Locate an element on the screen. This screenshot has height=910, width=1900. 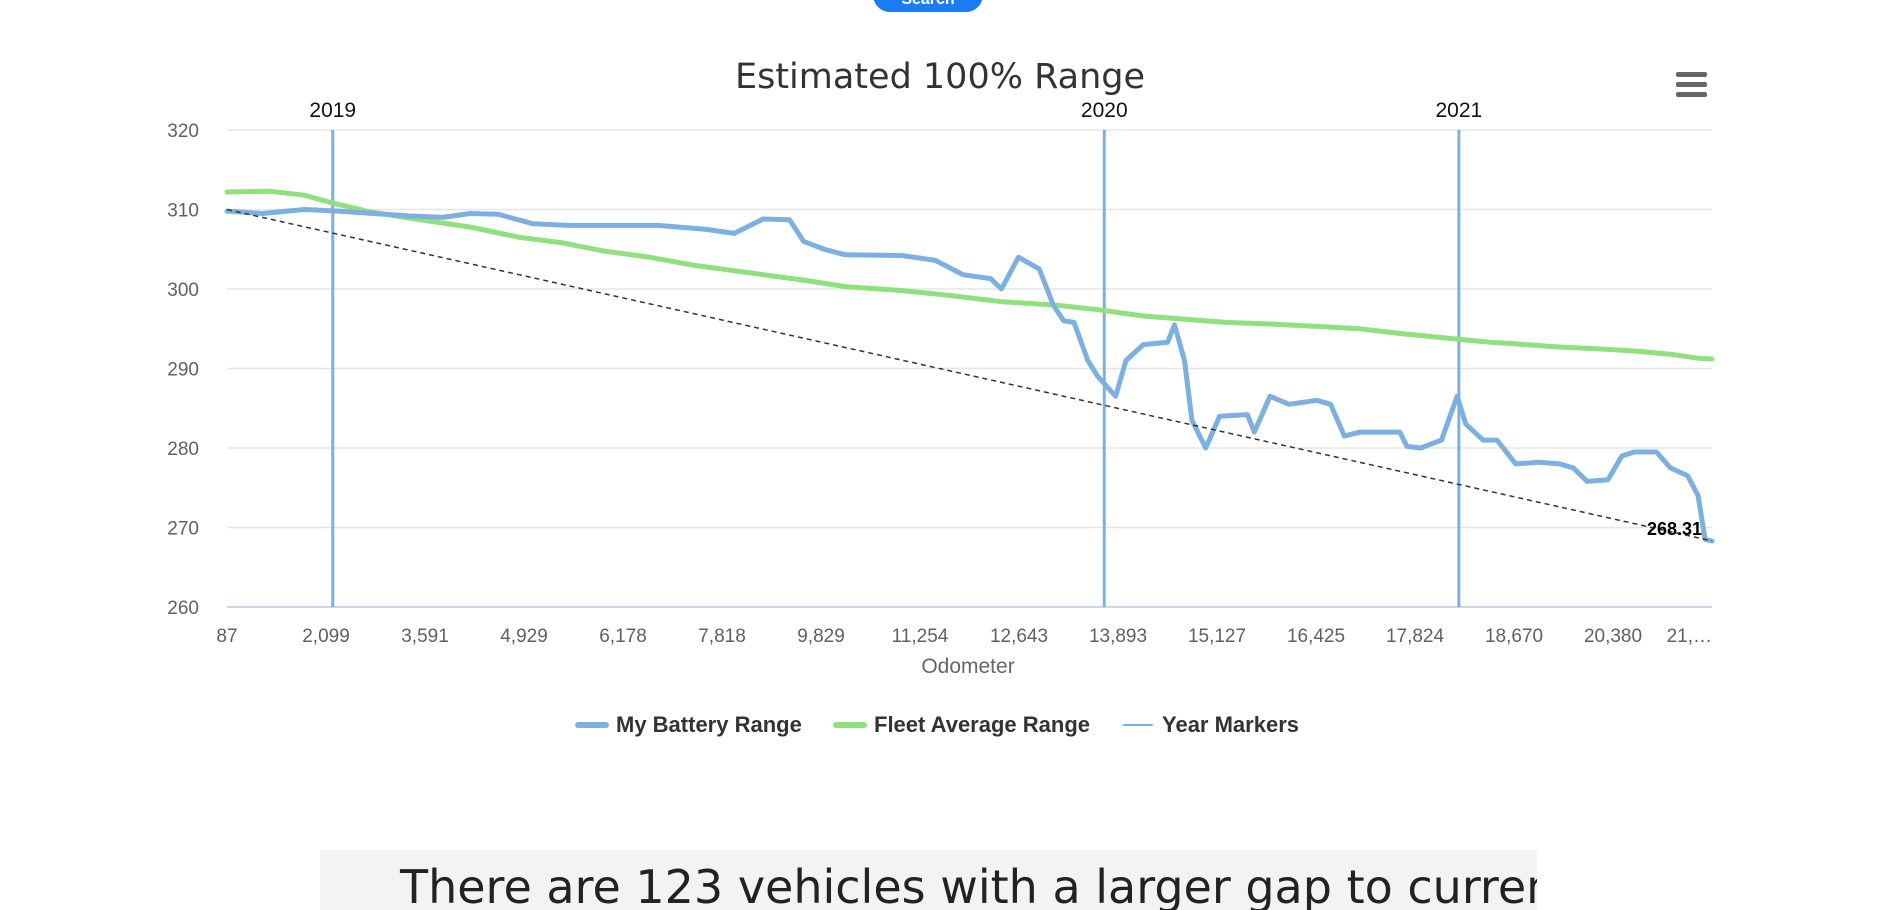
x-tick-label: 6,178 is located at coordinates (623, 636).